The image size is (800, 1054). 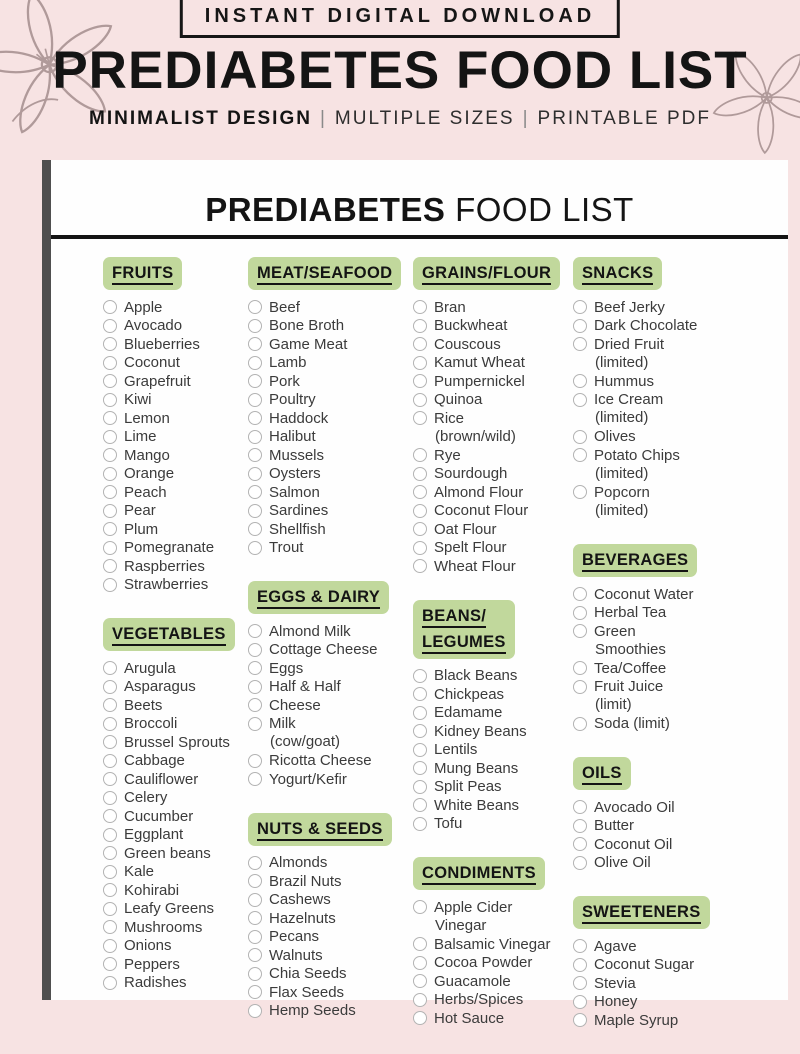 What do you see at coordinates (493, 907) in the screenshot?
I see `food-item-apple-cider: Apple Cider` at bounding box center [493, 907].